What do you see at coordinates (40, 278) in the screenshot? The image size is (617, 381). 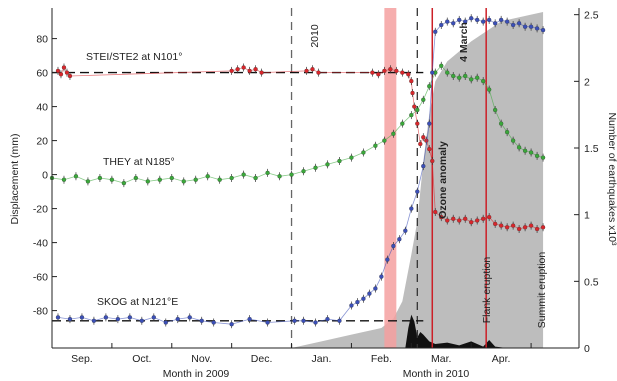 I see `y-tick-label-left: -60` at bounding box center [40, 278].